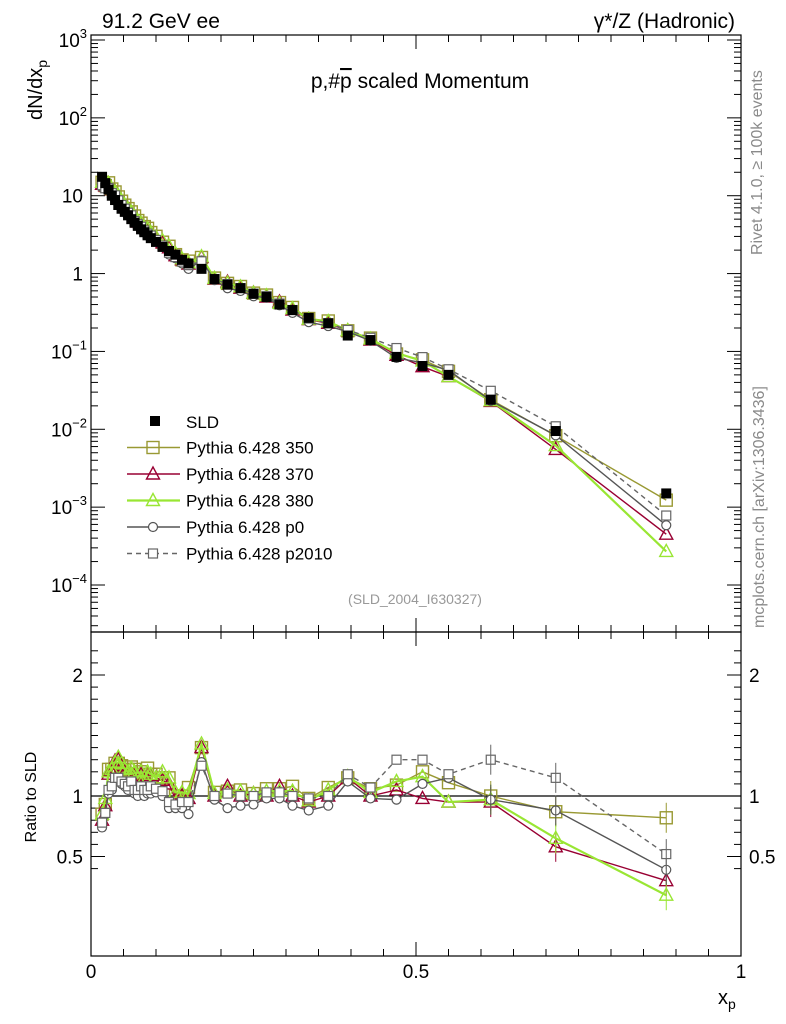 The image size is (786, 1024). Describe the element at coordinates (250, 474) in the screenshot. I see `legend-label: Pythia 6.428 370` at that location.